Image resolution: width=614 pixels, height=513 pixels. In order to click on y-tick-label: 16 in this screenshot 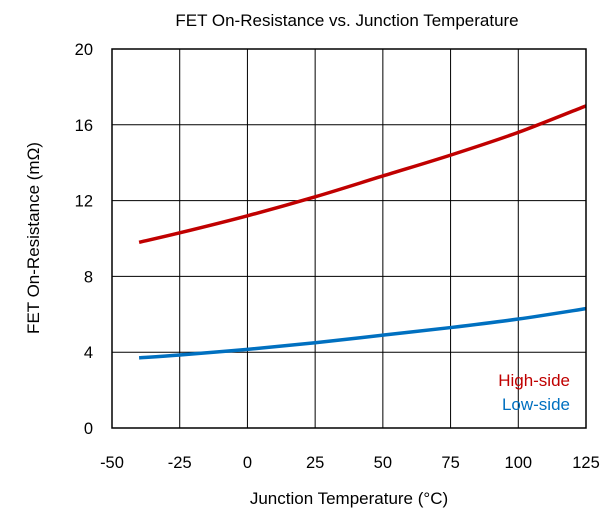, I will do `click(84, 126)`.